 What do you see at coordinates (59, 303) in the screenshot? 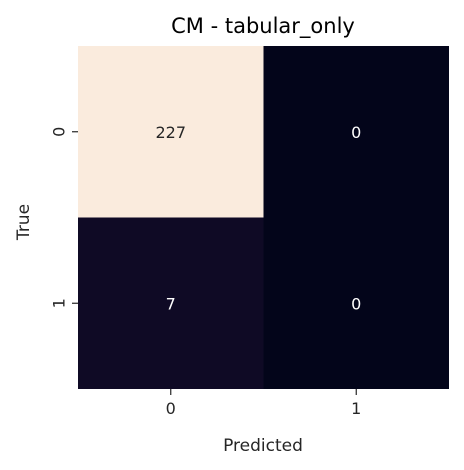
I see `y-tick-label-1: 1` at bounding box center [59, 303].